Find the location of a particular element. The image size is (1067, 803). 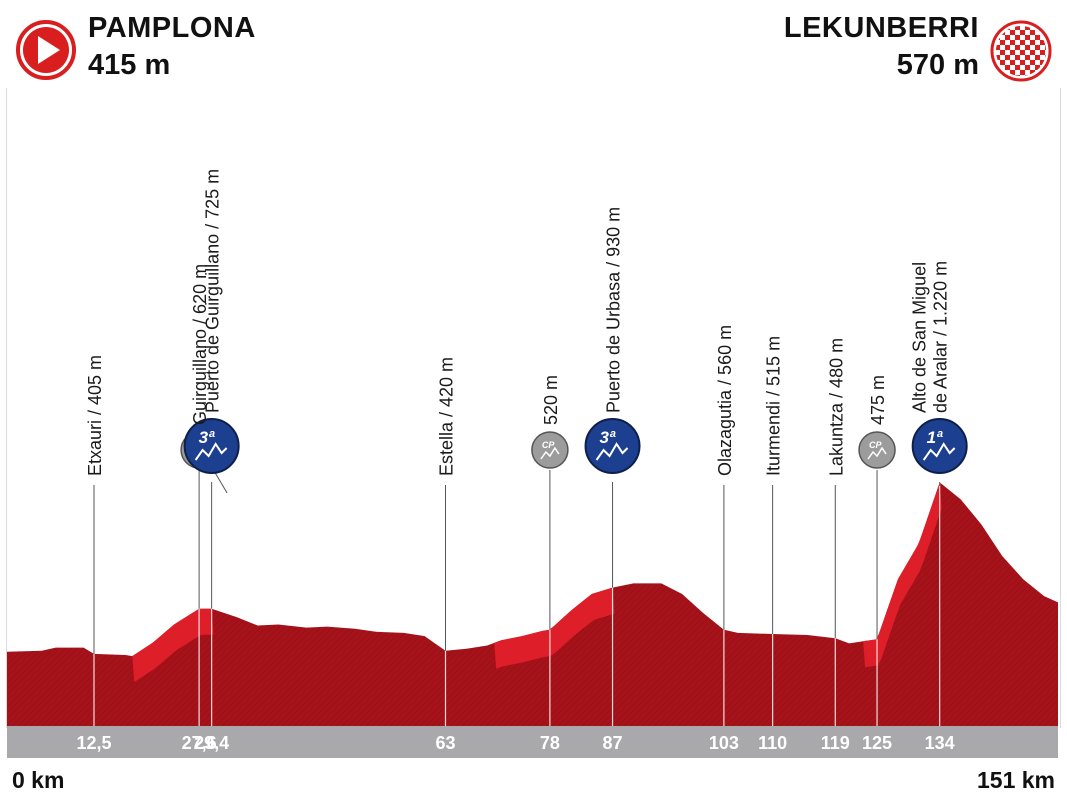

point-label-text: Lakuntza / 480 m is located at coordinates (836, 407).